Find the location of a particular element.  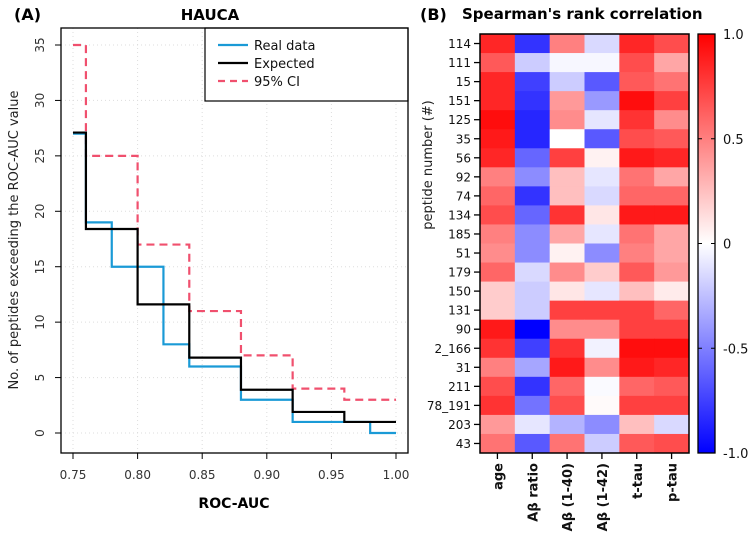

colorbar-tick-label: 0 is located at coordinates (727, 245).